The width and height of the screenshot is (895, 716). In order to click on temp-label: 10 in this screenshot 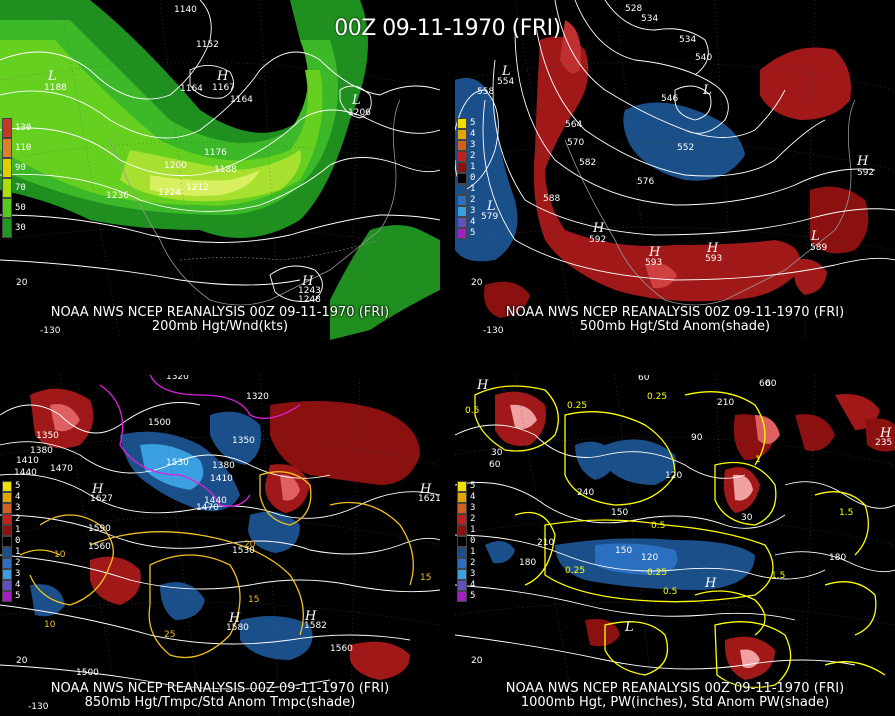, I will do `click(50, 625)`.